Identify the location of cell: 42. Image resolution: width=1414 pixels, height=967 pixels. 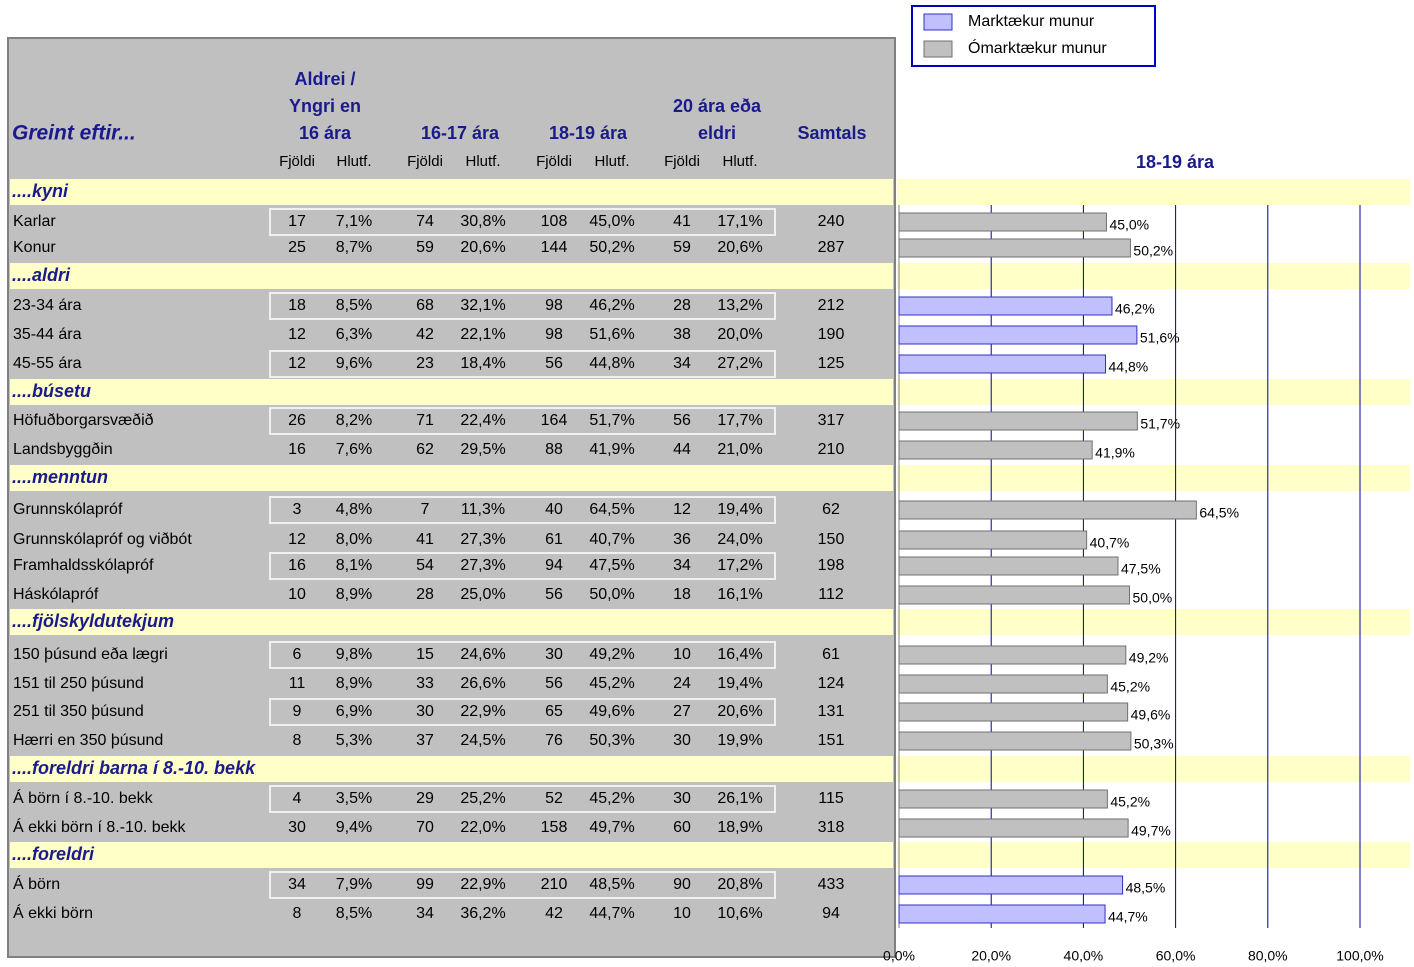
(425, 334).